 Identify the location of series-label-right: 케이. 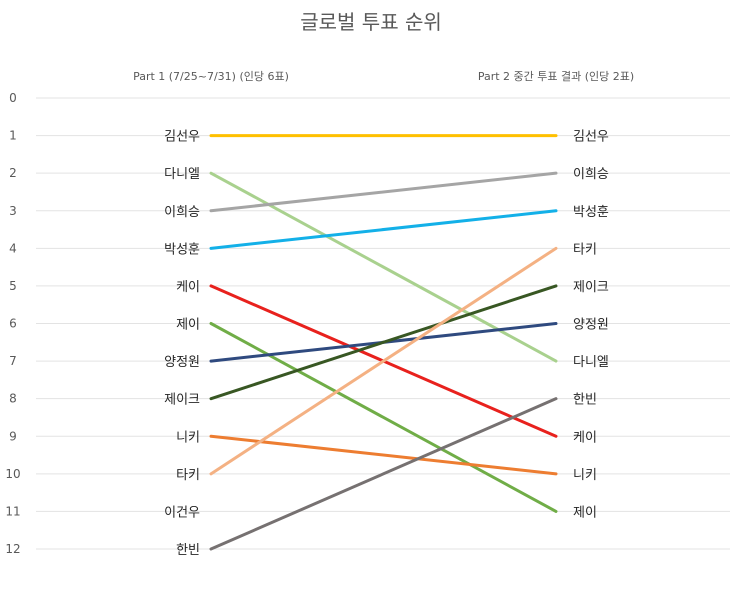
(585, 437).